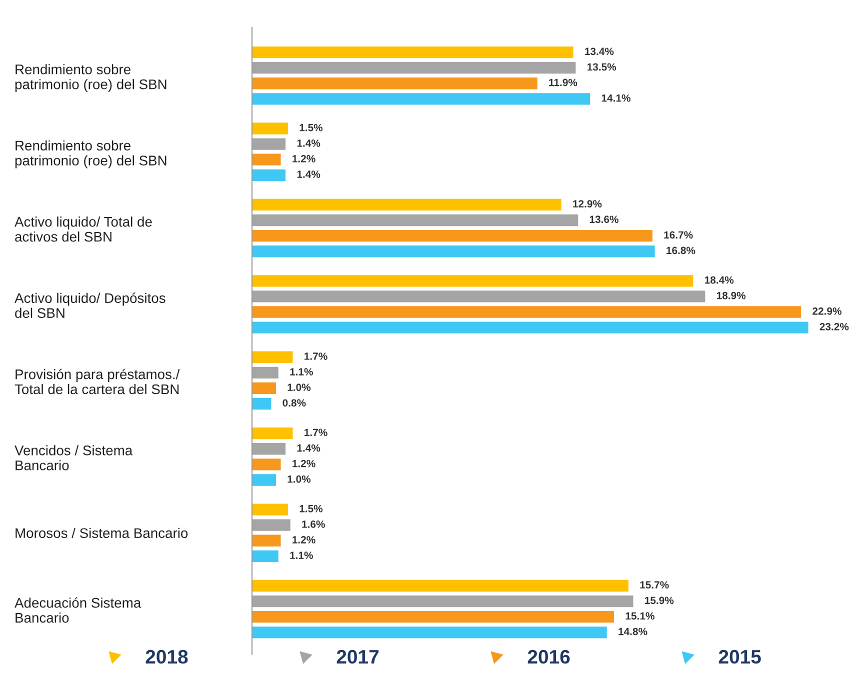 The height and width of the screenshot is (685, 856). I want to click on data-label: 13.4%, so click(599, 52).